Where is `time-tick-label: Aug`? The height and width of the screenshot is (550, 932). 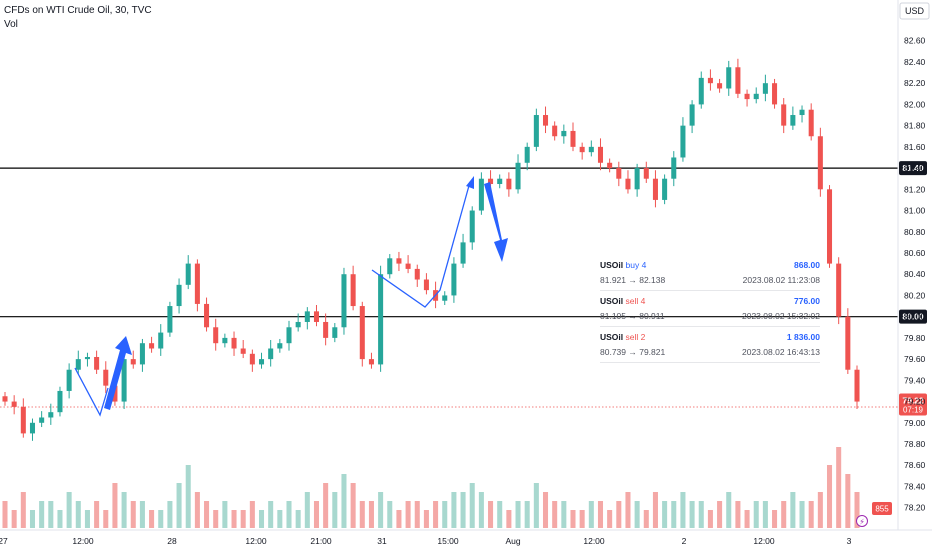 time-tick-label: Aug is located at coordinates (512, 541).